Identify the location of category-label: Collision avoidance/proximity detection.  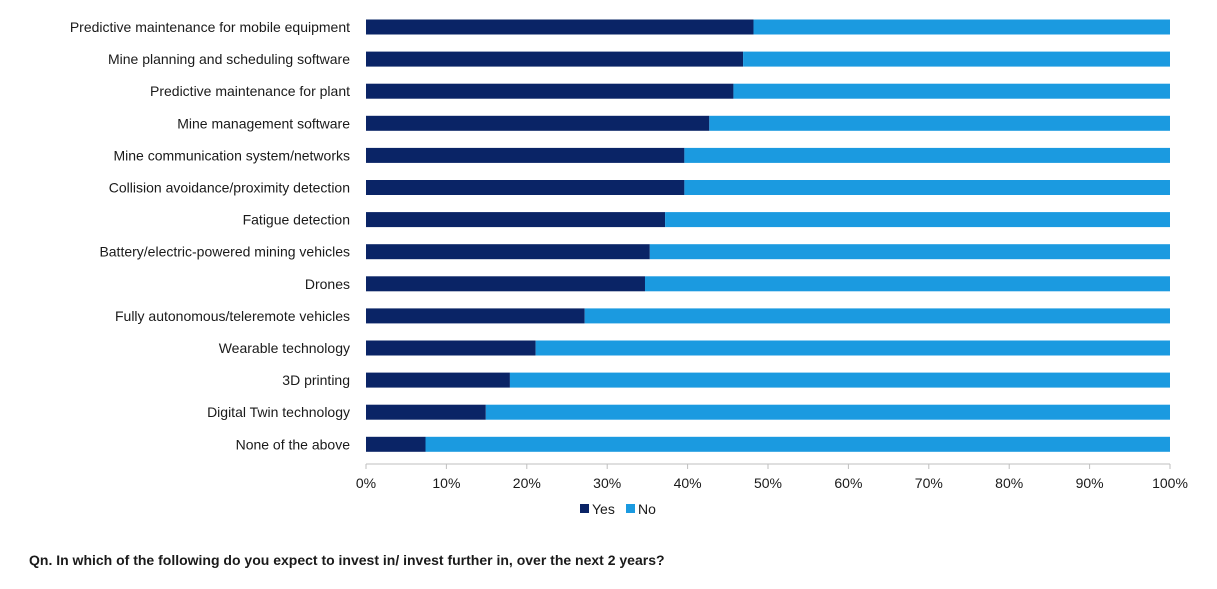
(229, 188).